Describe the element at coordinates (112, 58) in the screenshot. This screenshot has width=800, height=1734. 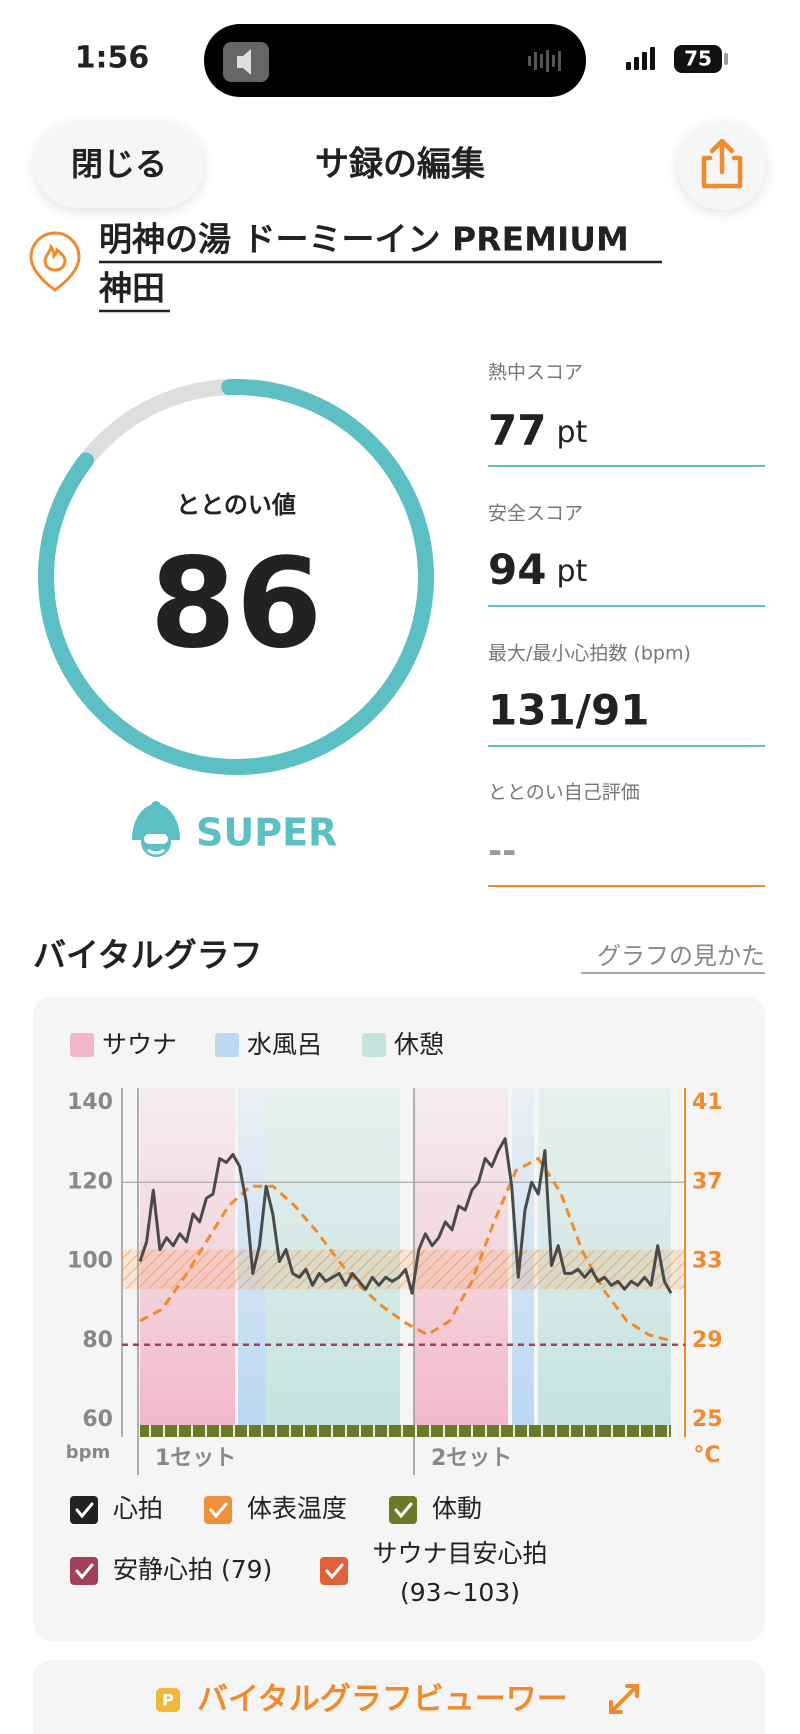
I see `status-time: 1:56` at that location.